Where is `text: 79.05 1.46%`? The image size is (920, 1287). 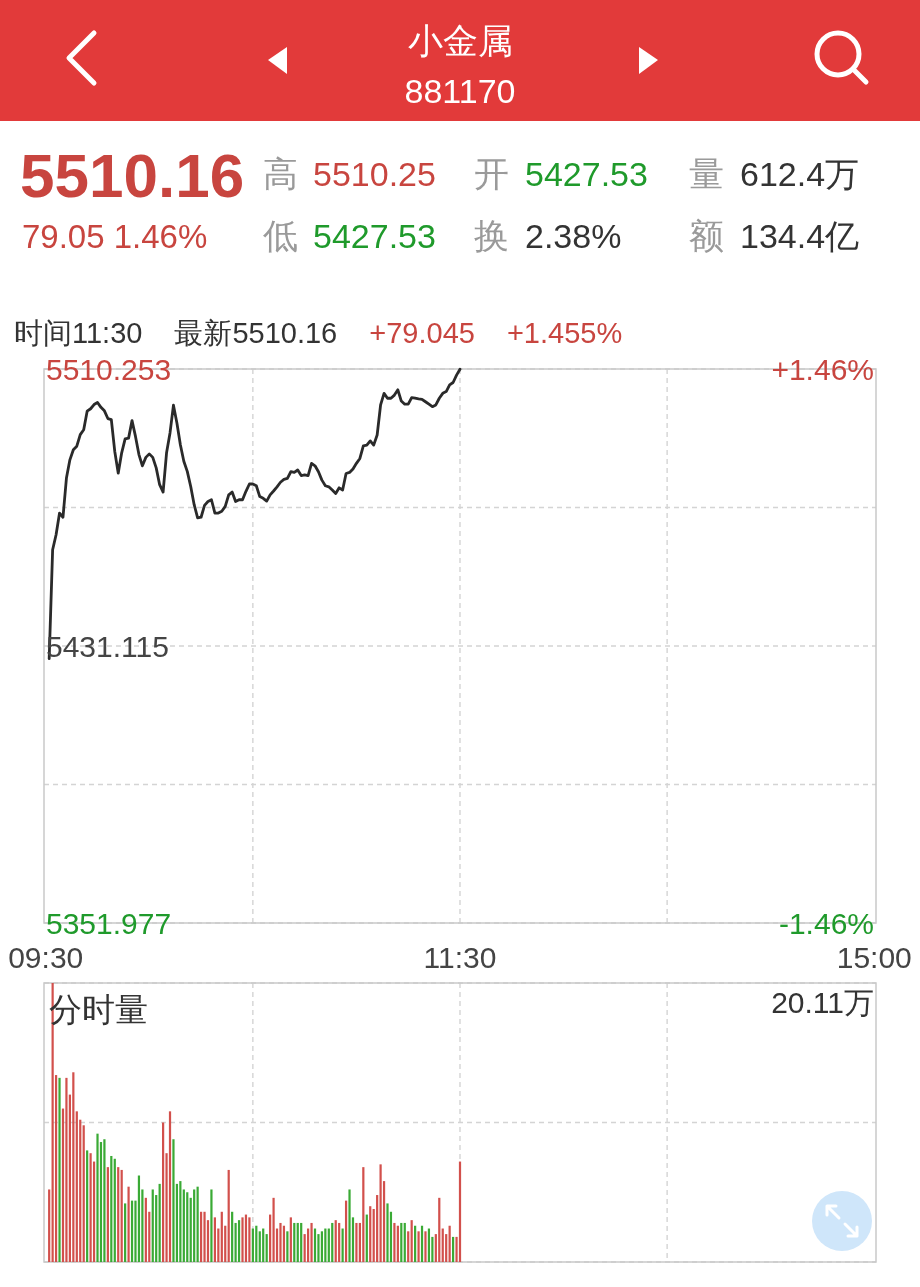
text: 79.05 1.46% is located at coordinates (115, 236).